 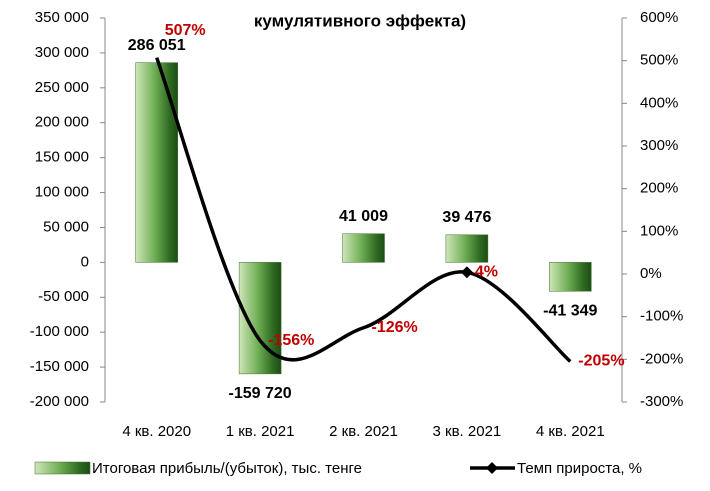 What do you see at coordinates (291, 340) in the screenshot?
I see `line-value-label: -156%` at bounding box center [291, 340].